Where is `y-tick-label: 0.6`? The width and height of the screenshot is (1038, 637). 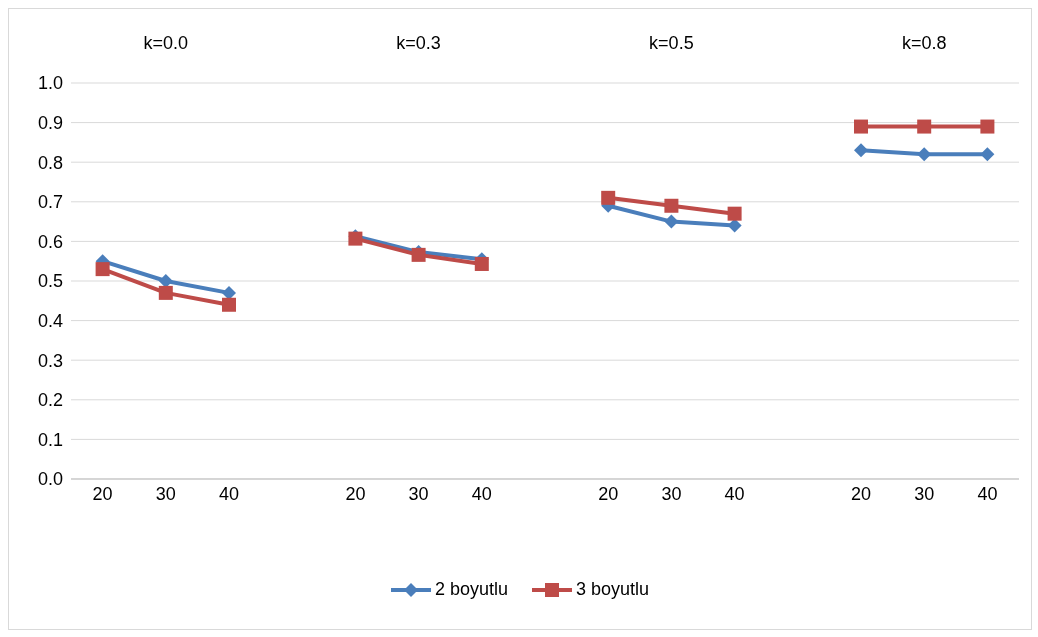 y-tick-label: 0.6 is located at coordinates (50, 241).